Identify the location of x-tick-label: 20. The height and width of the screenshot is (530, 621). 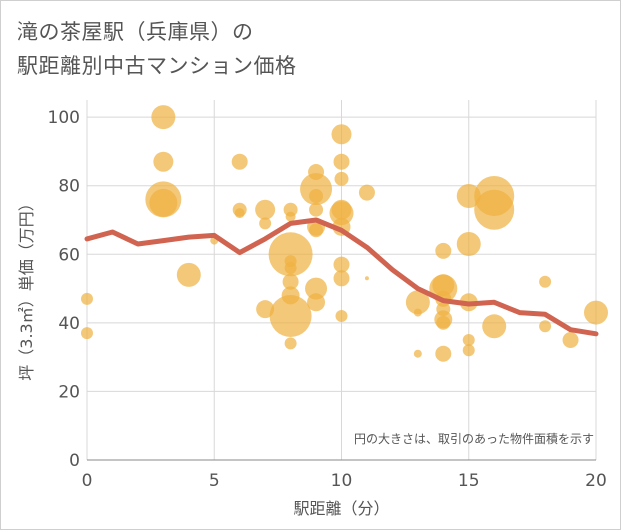
(596, 481).